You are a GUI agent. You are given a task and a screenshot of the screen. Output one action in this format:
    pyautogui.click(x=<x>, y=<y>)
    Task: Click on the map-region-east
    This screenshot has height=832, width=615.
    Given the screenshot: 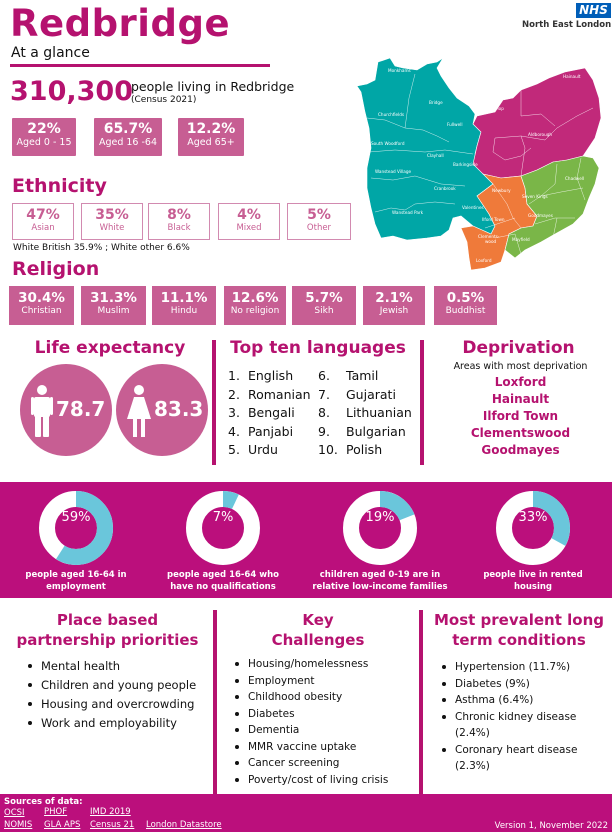 What is the action you would take?
    pyautogui.click(x=552, y=207)
    